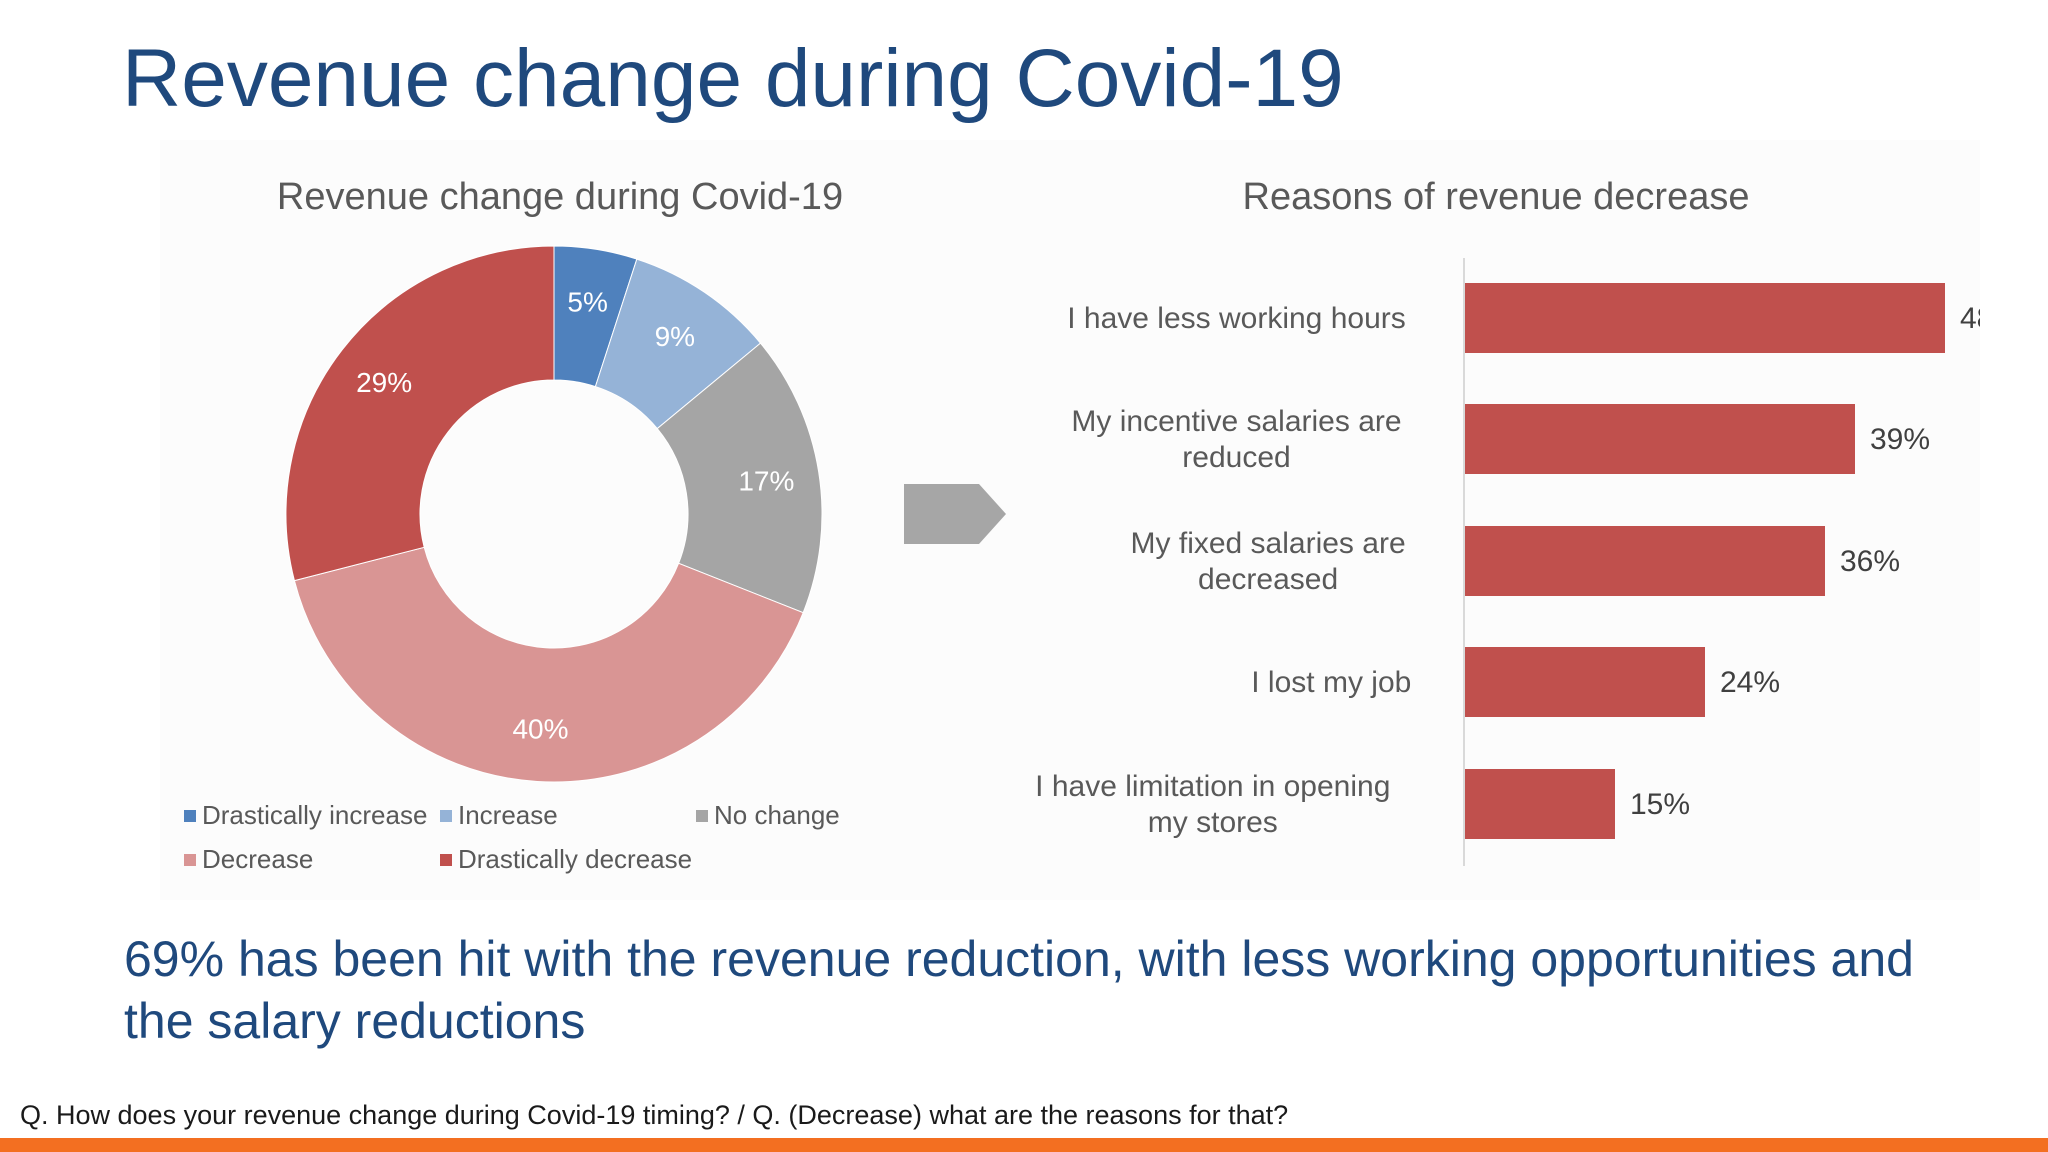  What do you see at coordinates (766, 480) in the screenshot?
I see `donut-data-label: 17%` at bounding box center [766, 480].